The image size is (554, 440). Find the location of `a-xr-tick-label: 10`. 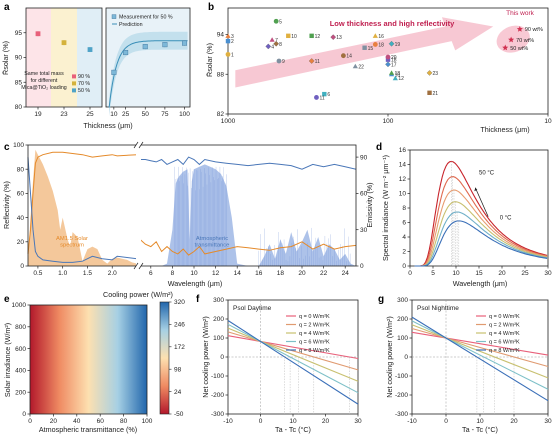

a-xr-tick-label: 10 is located at coordinates (114, 114).